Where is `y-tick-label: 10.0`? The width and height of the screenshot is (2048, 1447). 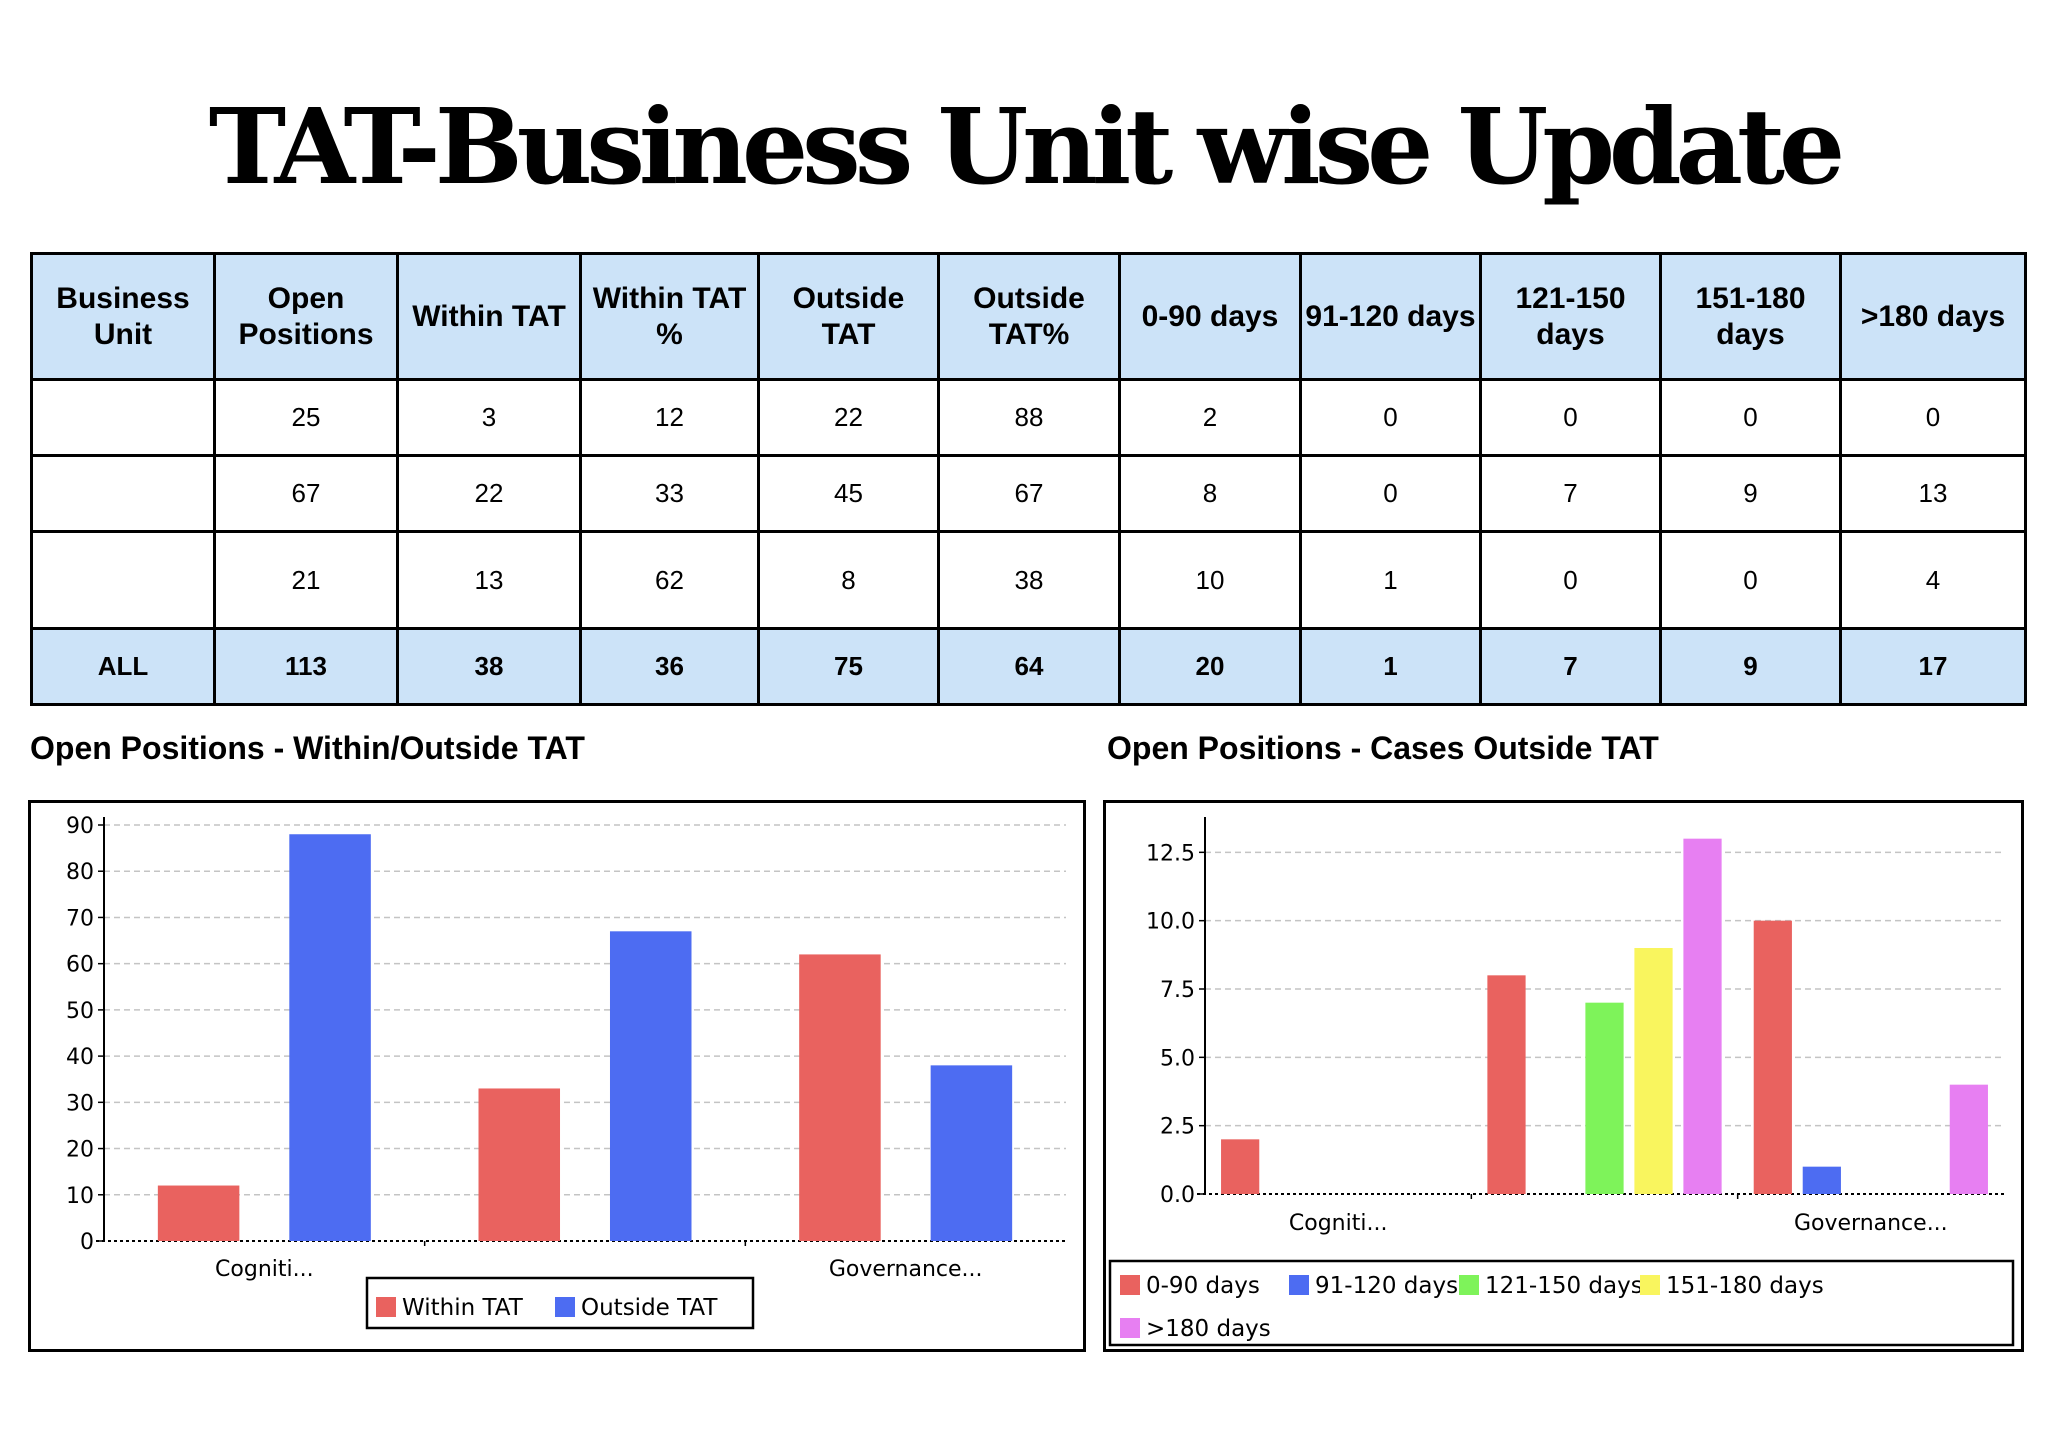 y-tick-label: 10.0 is located at coordinates (1170, 922).